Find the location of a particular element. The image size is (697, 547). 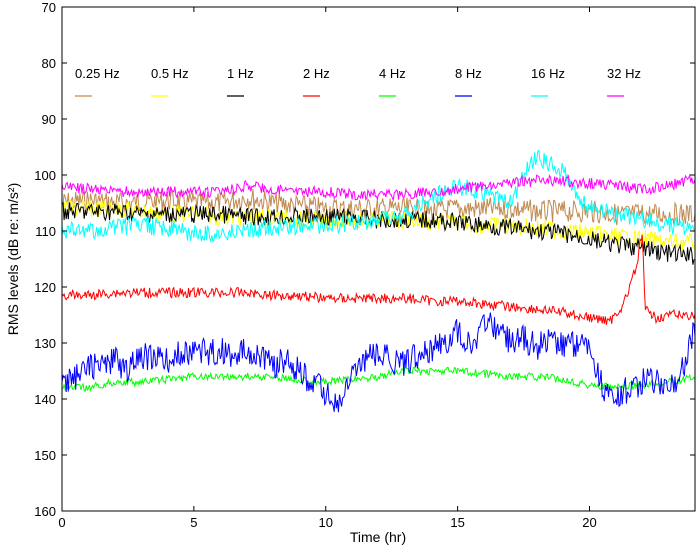

legend-label: 32 Hz is located at coordinates (624, 73).